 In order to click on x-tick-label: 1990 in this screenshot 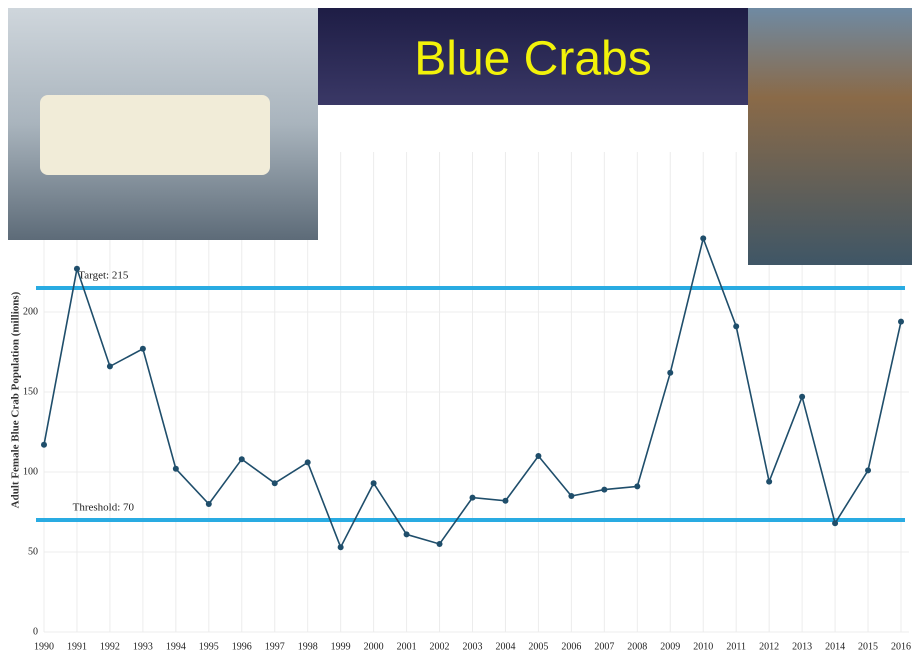, I will do `click(44, 646)`.